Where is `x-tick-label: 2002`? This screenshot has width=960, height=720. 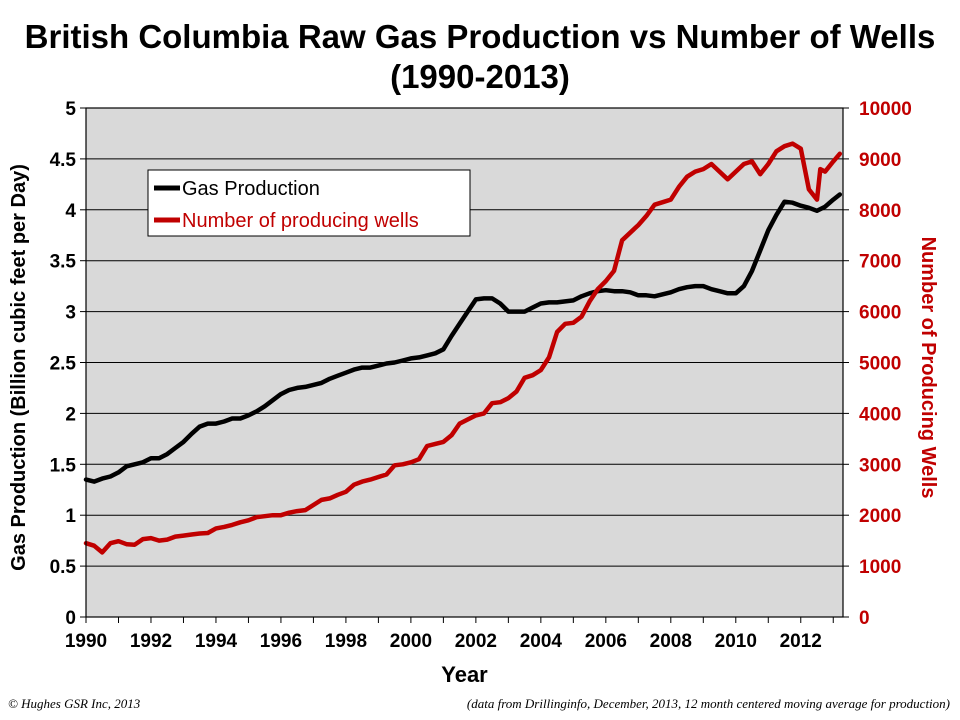 x-tick-label: 2002 is located at coordinates (476, 641).